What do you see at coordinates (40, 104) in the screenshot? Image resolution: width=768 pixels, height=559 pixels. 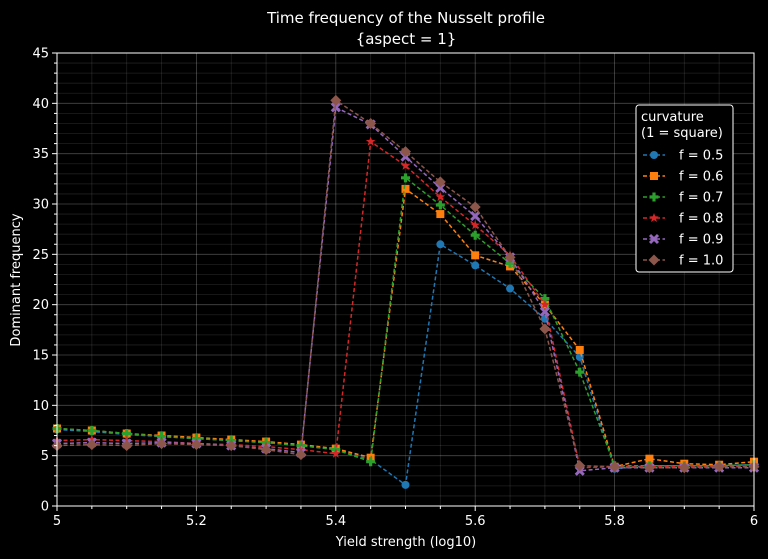 I see `y-tick-label: 40` at bounding box center [40, 104].